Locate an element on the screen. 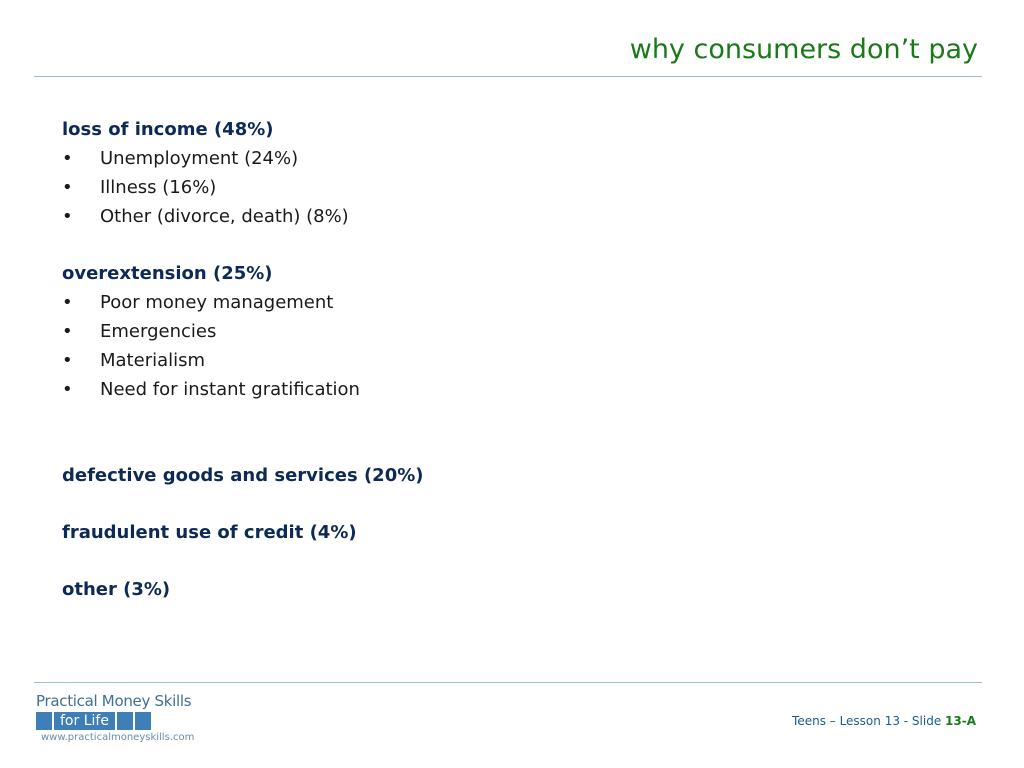 The height and width of the screenshot is (768, 1024). list-item: • Other (divorce, death) (8%) is located at coordinates (412, 216).